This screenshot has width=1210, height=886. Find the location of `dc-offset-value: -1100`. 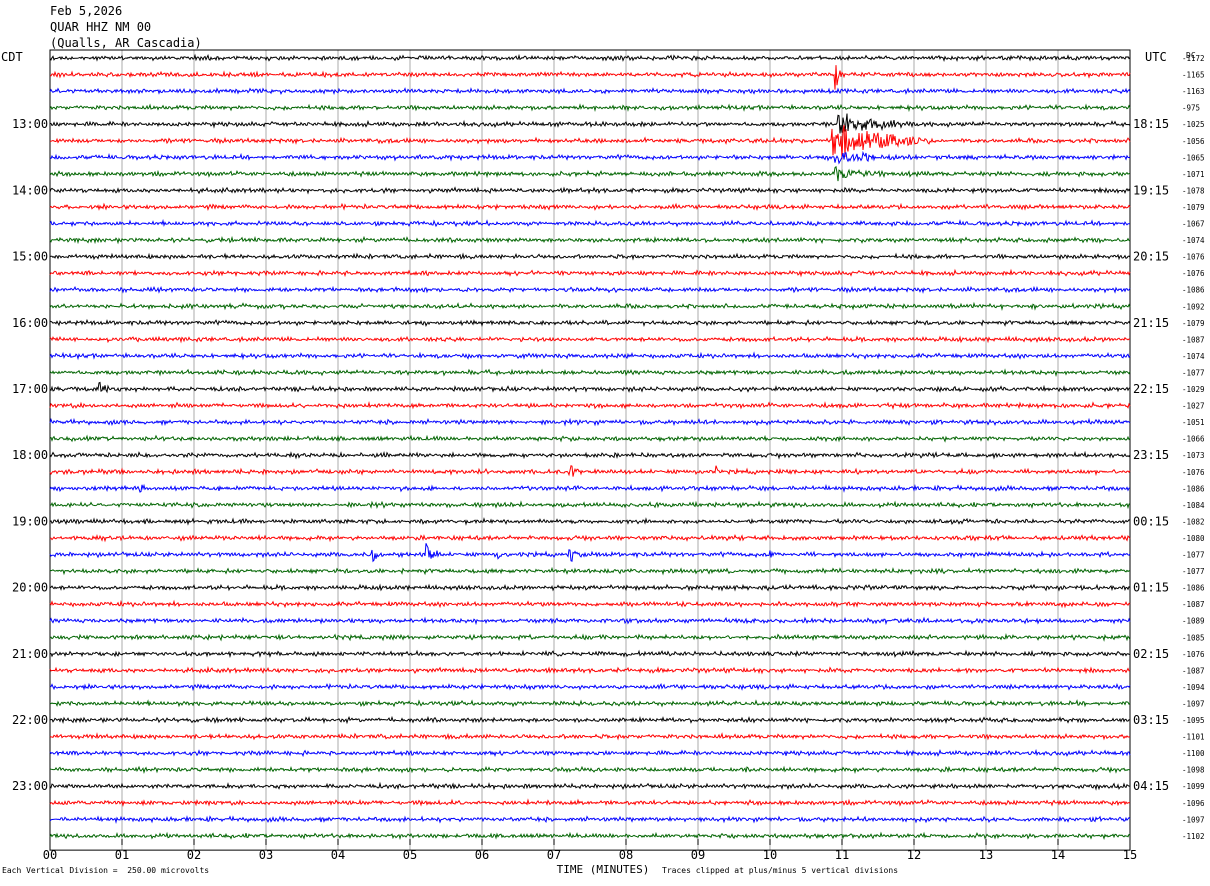

dc-offset-value: -1100 is located at coordinates (1193, 753).